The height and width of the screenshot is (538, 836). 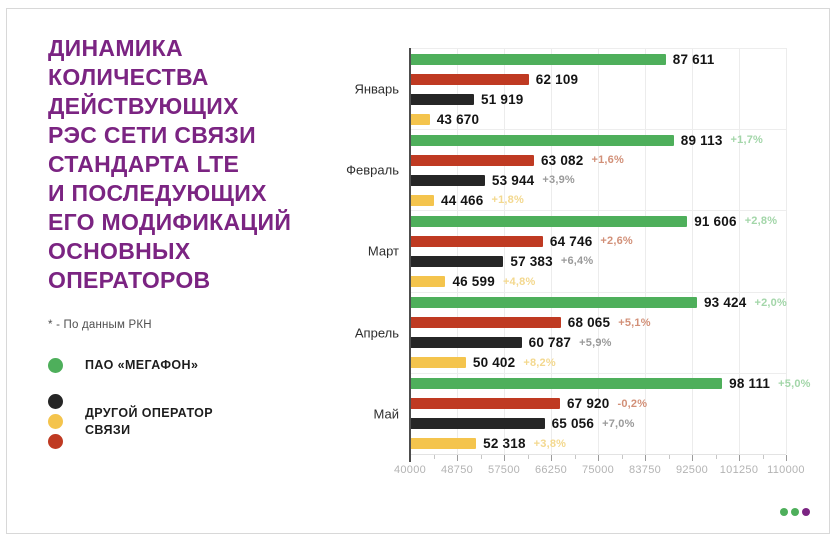 What do you see at coordinates (383, 251) in the screenshot?
I see `category-label: Март` at bounding box center [383, 251].